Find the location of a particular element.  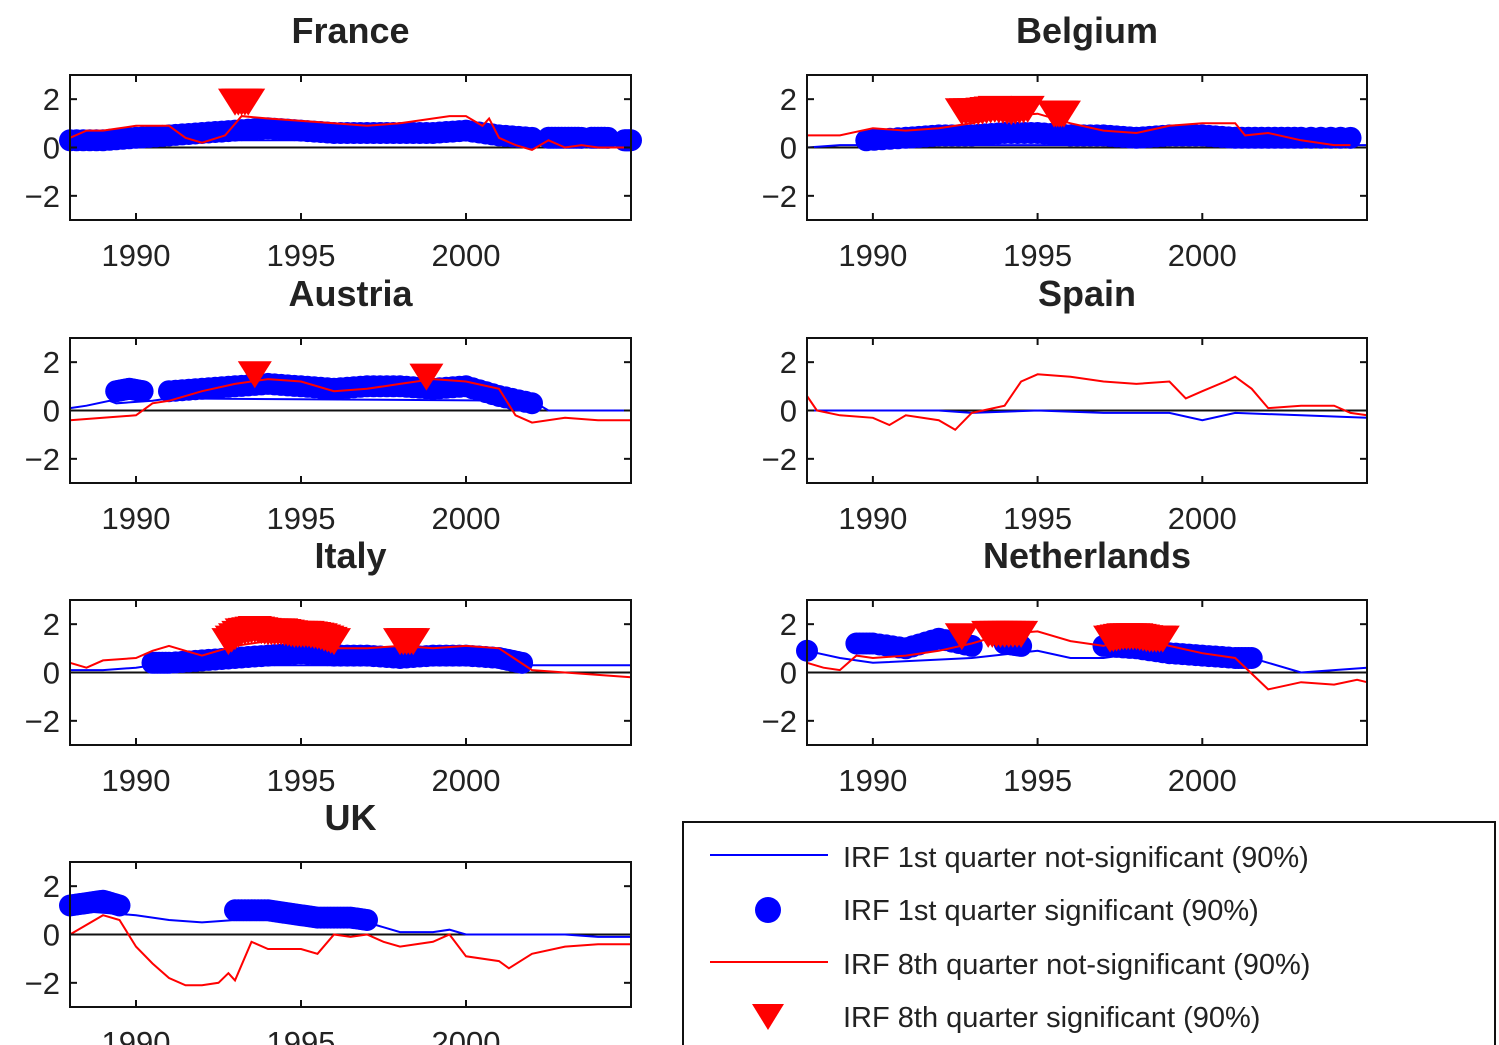

legend-item-1st-significant: IRF 1st quarter significant (90%) is located at coordinates (1007, 911).